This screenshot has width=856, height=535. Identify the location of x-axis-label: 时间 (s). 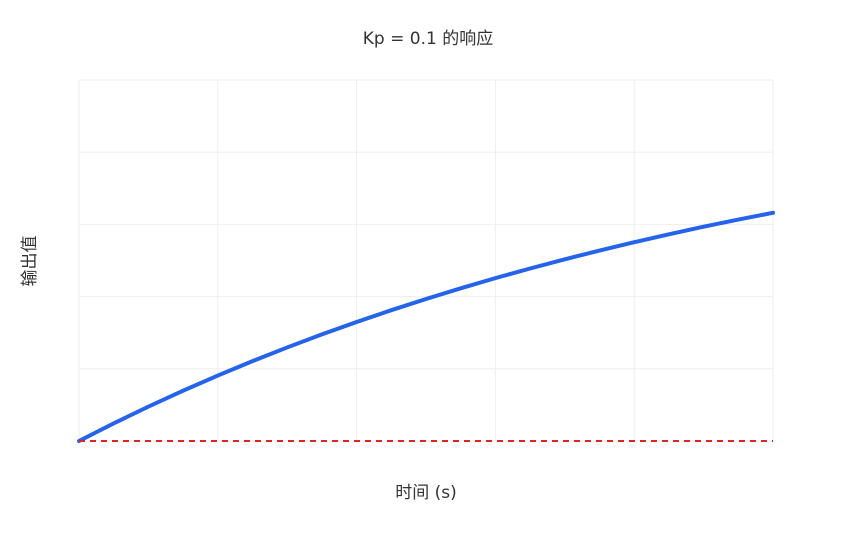
(426, 493).